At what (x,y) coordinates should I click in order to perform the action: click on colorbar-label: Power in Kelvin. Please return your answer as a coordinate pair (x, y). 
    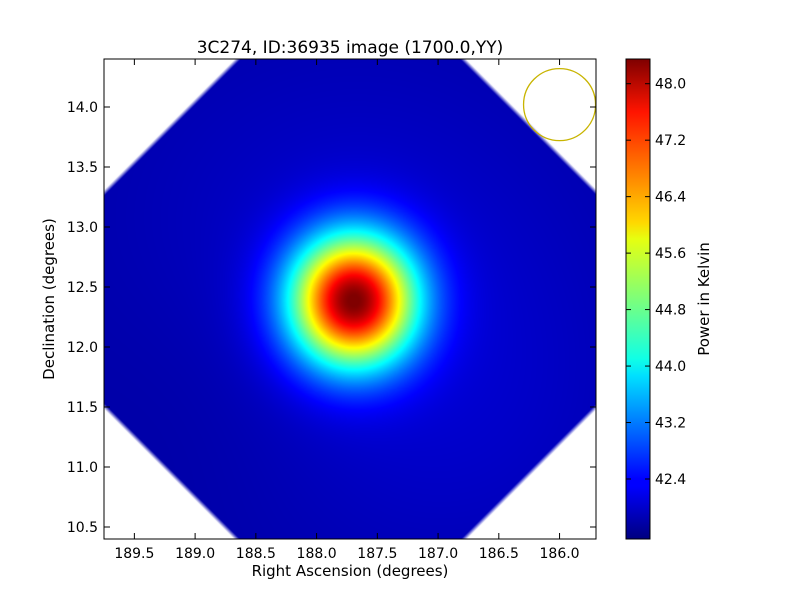
    Looking at the image, I should click on (704, 299).